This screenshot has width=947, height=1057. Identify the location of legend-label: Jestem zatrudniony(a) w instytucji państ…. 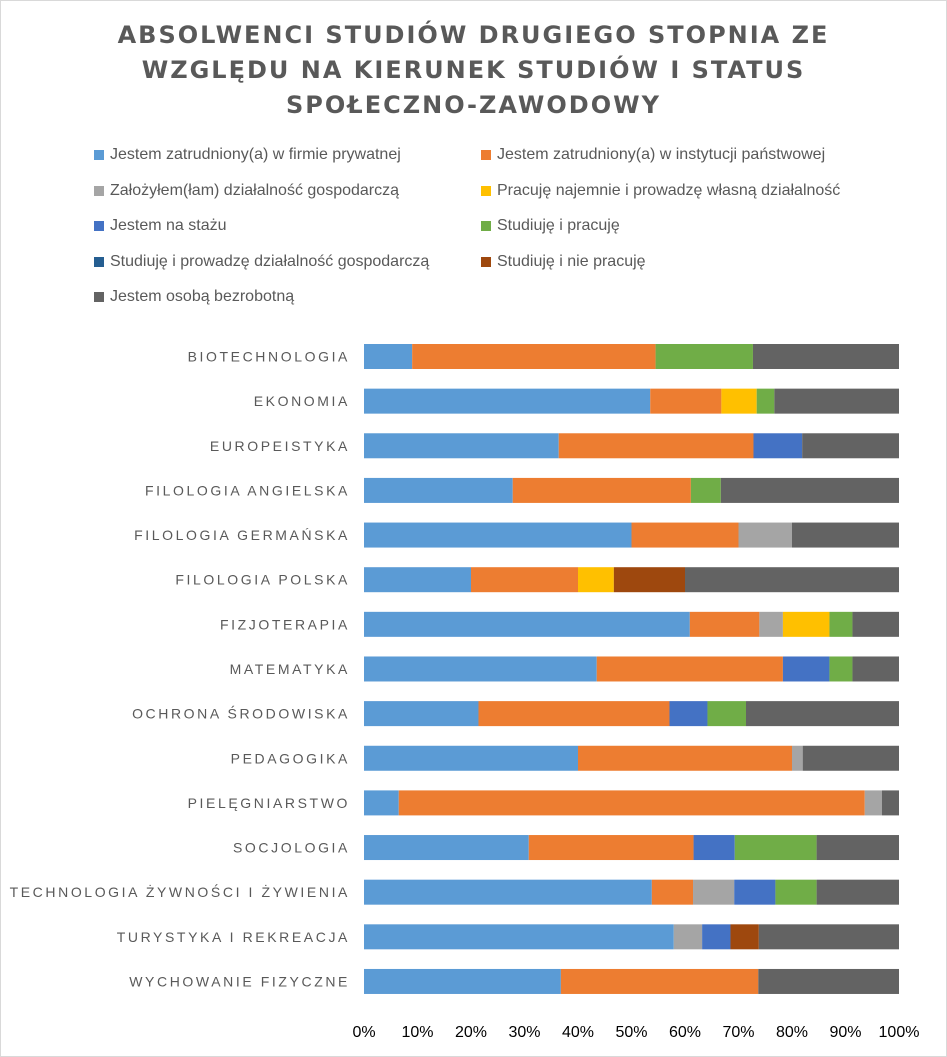
(661, 154).